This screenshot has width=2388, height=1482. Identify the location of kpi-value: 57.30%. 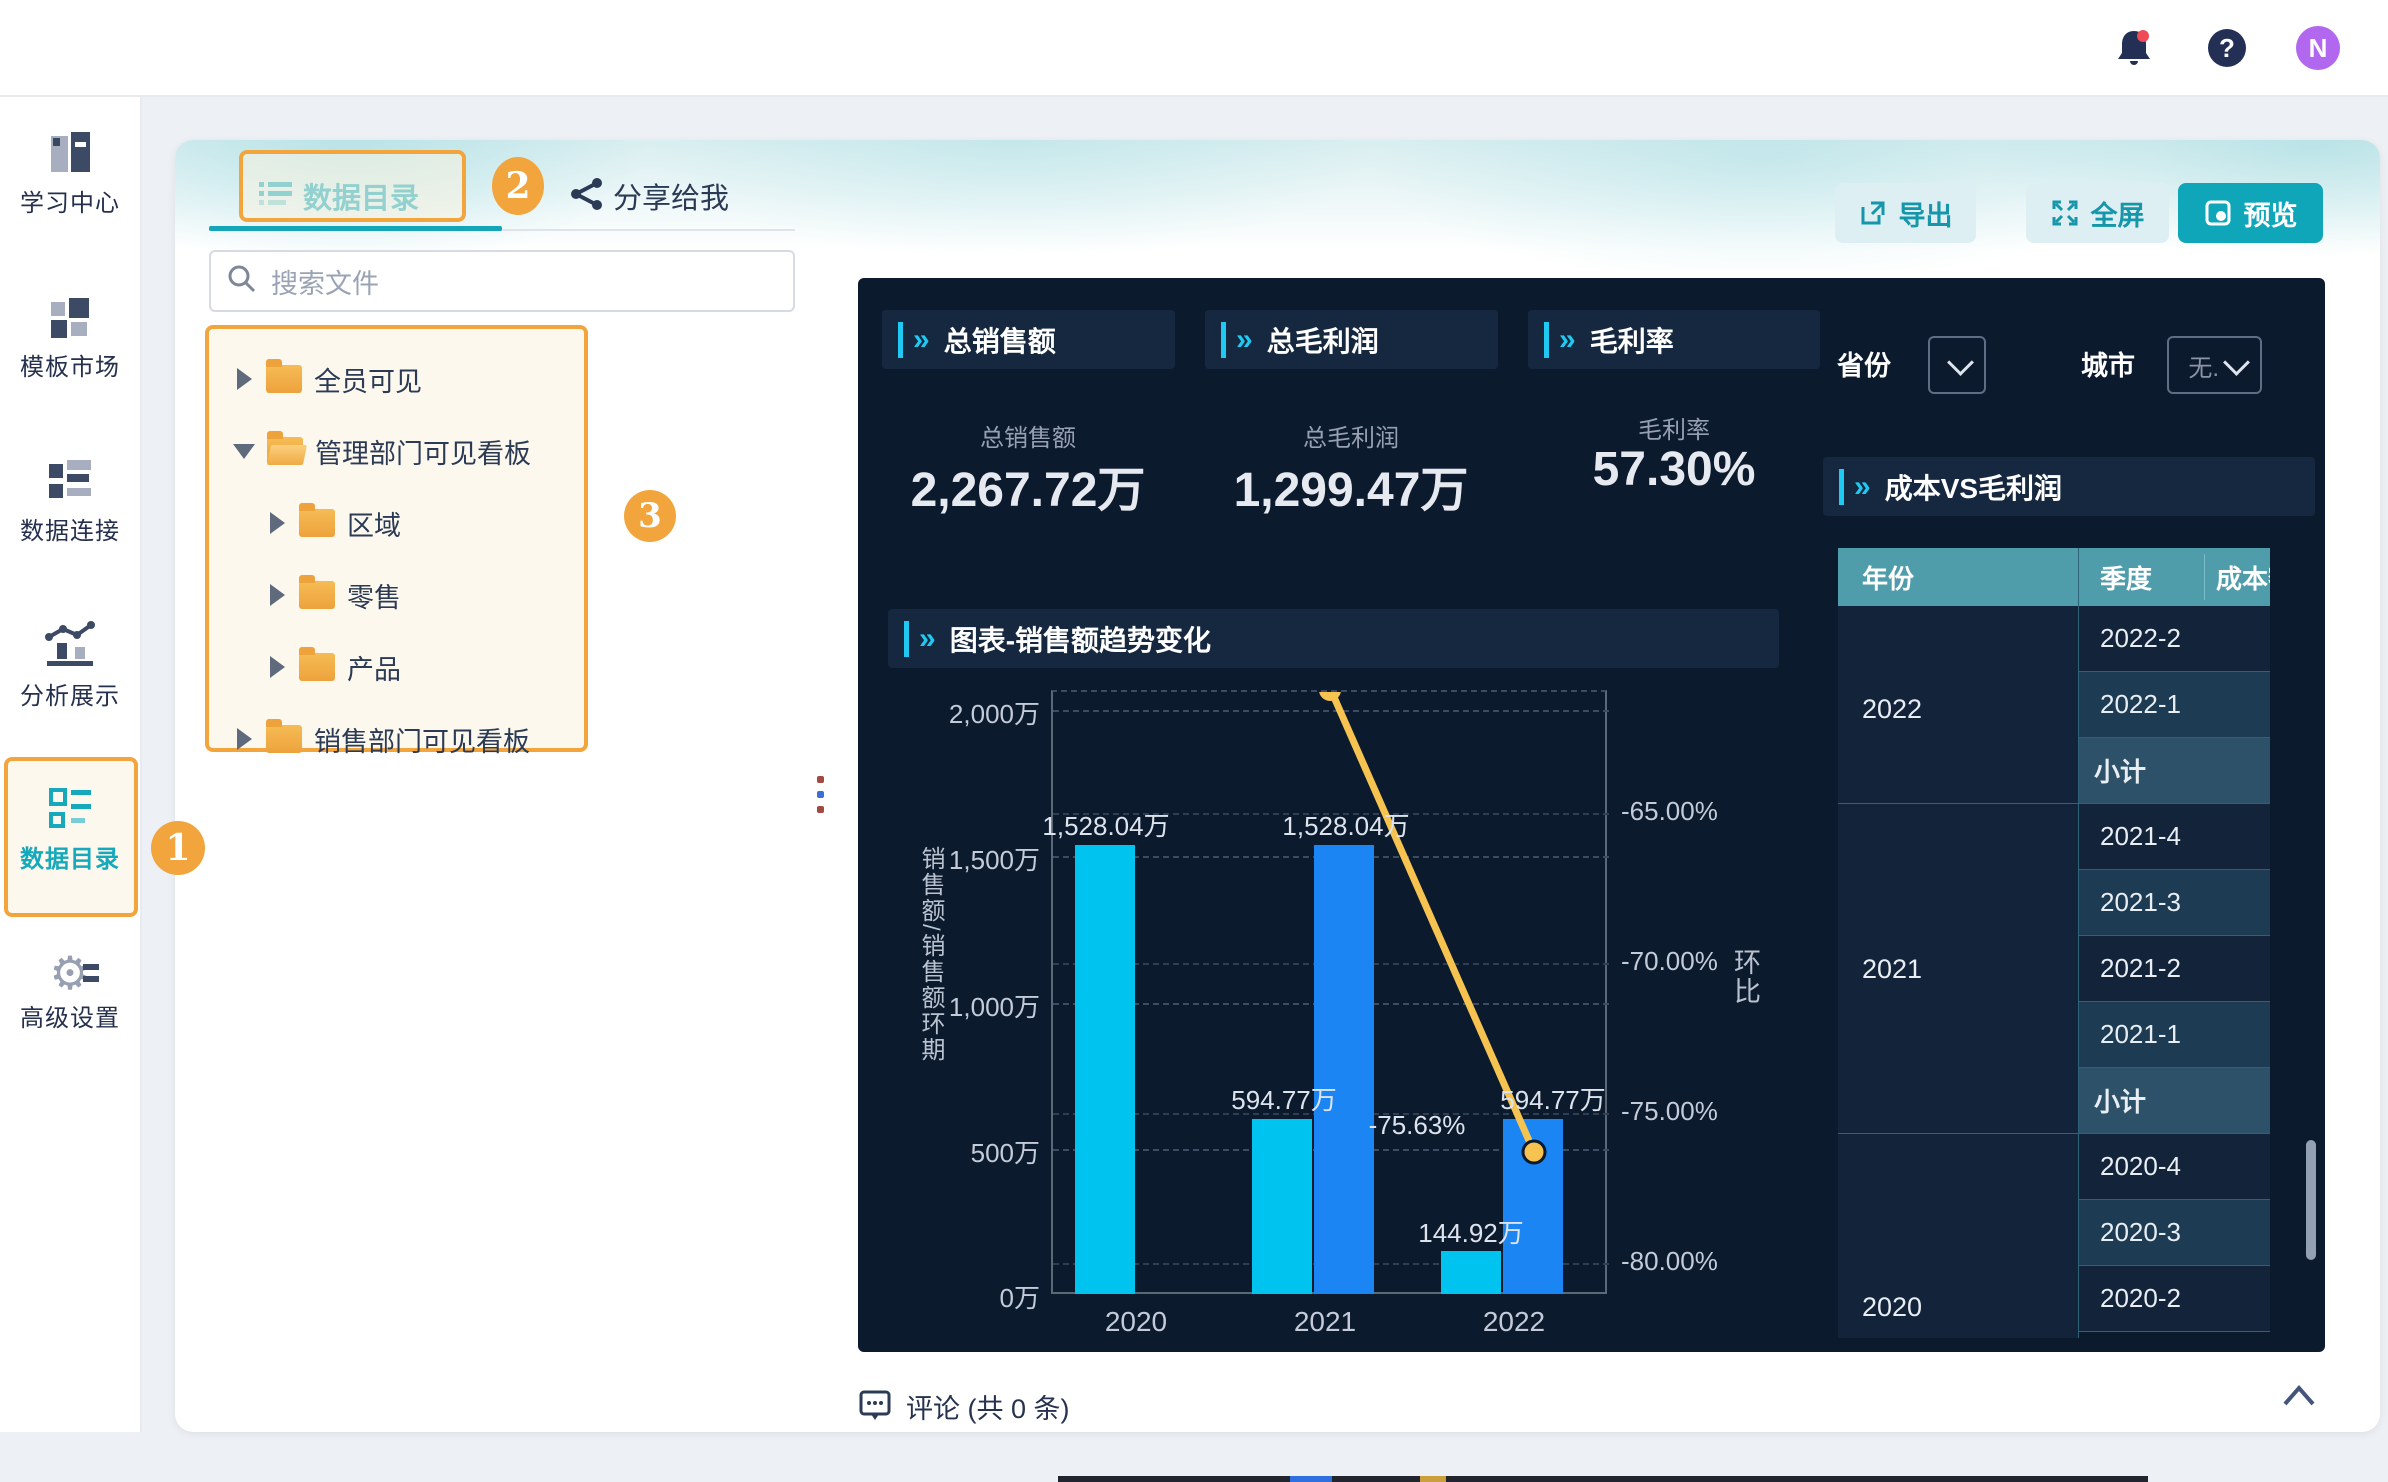
(1674, 469).